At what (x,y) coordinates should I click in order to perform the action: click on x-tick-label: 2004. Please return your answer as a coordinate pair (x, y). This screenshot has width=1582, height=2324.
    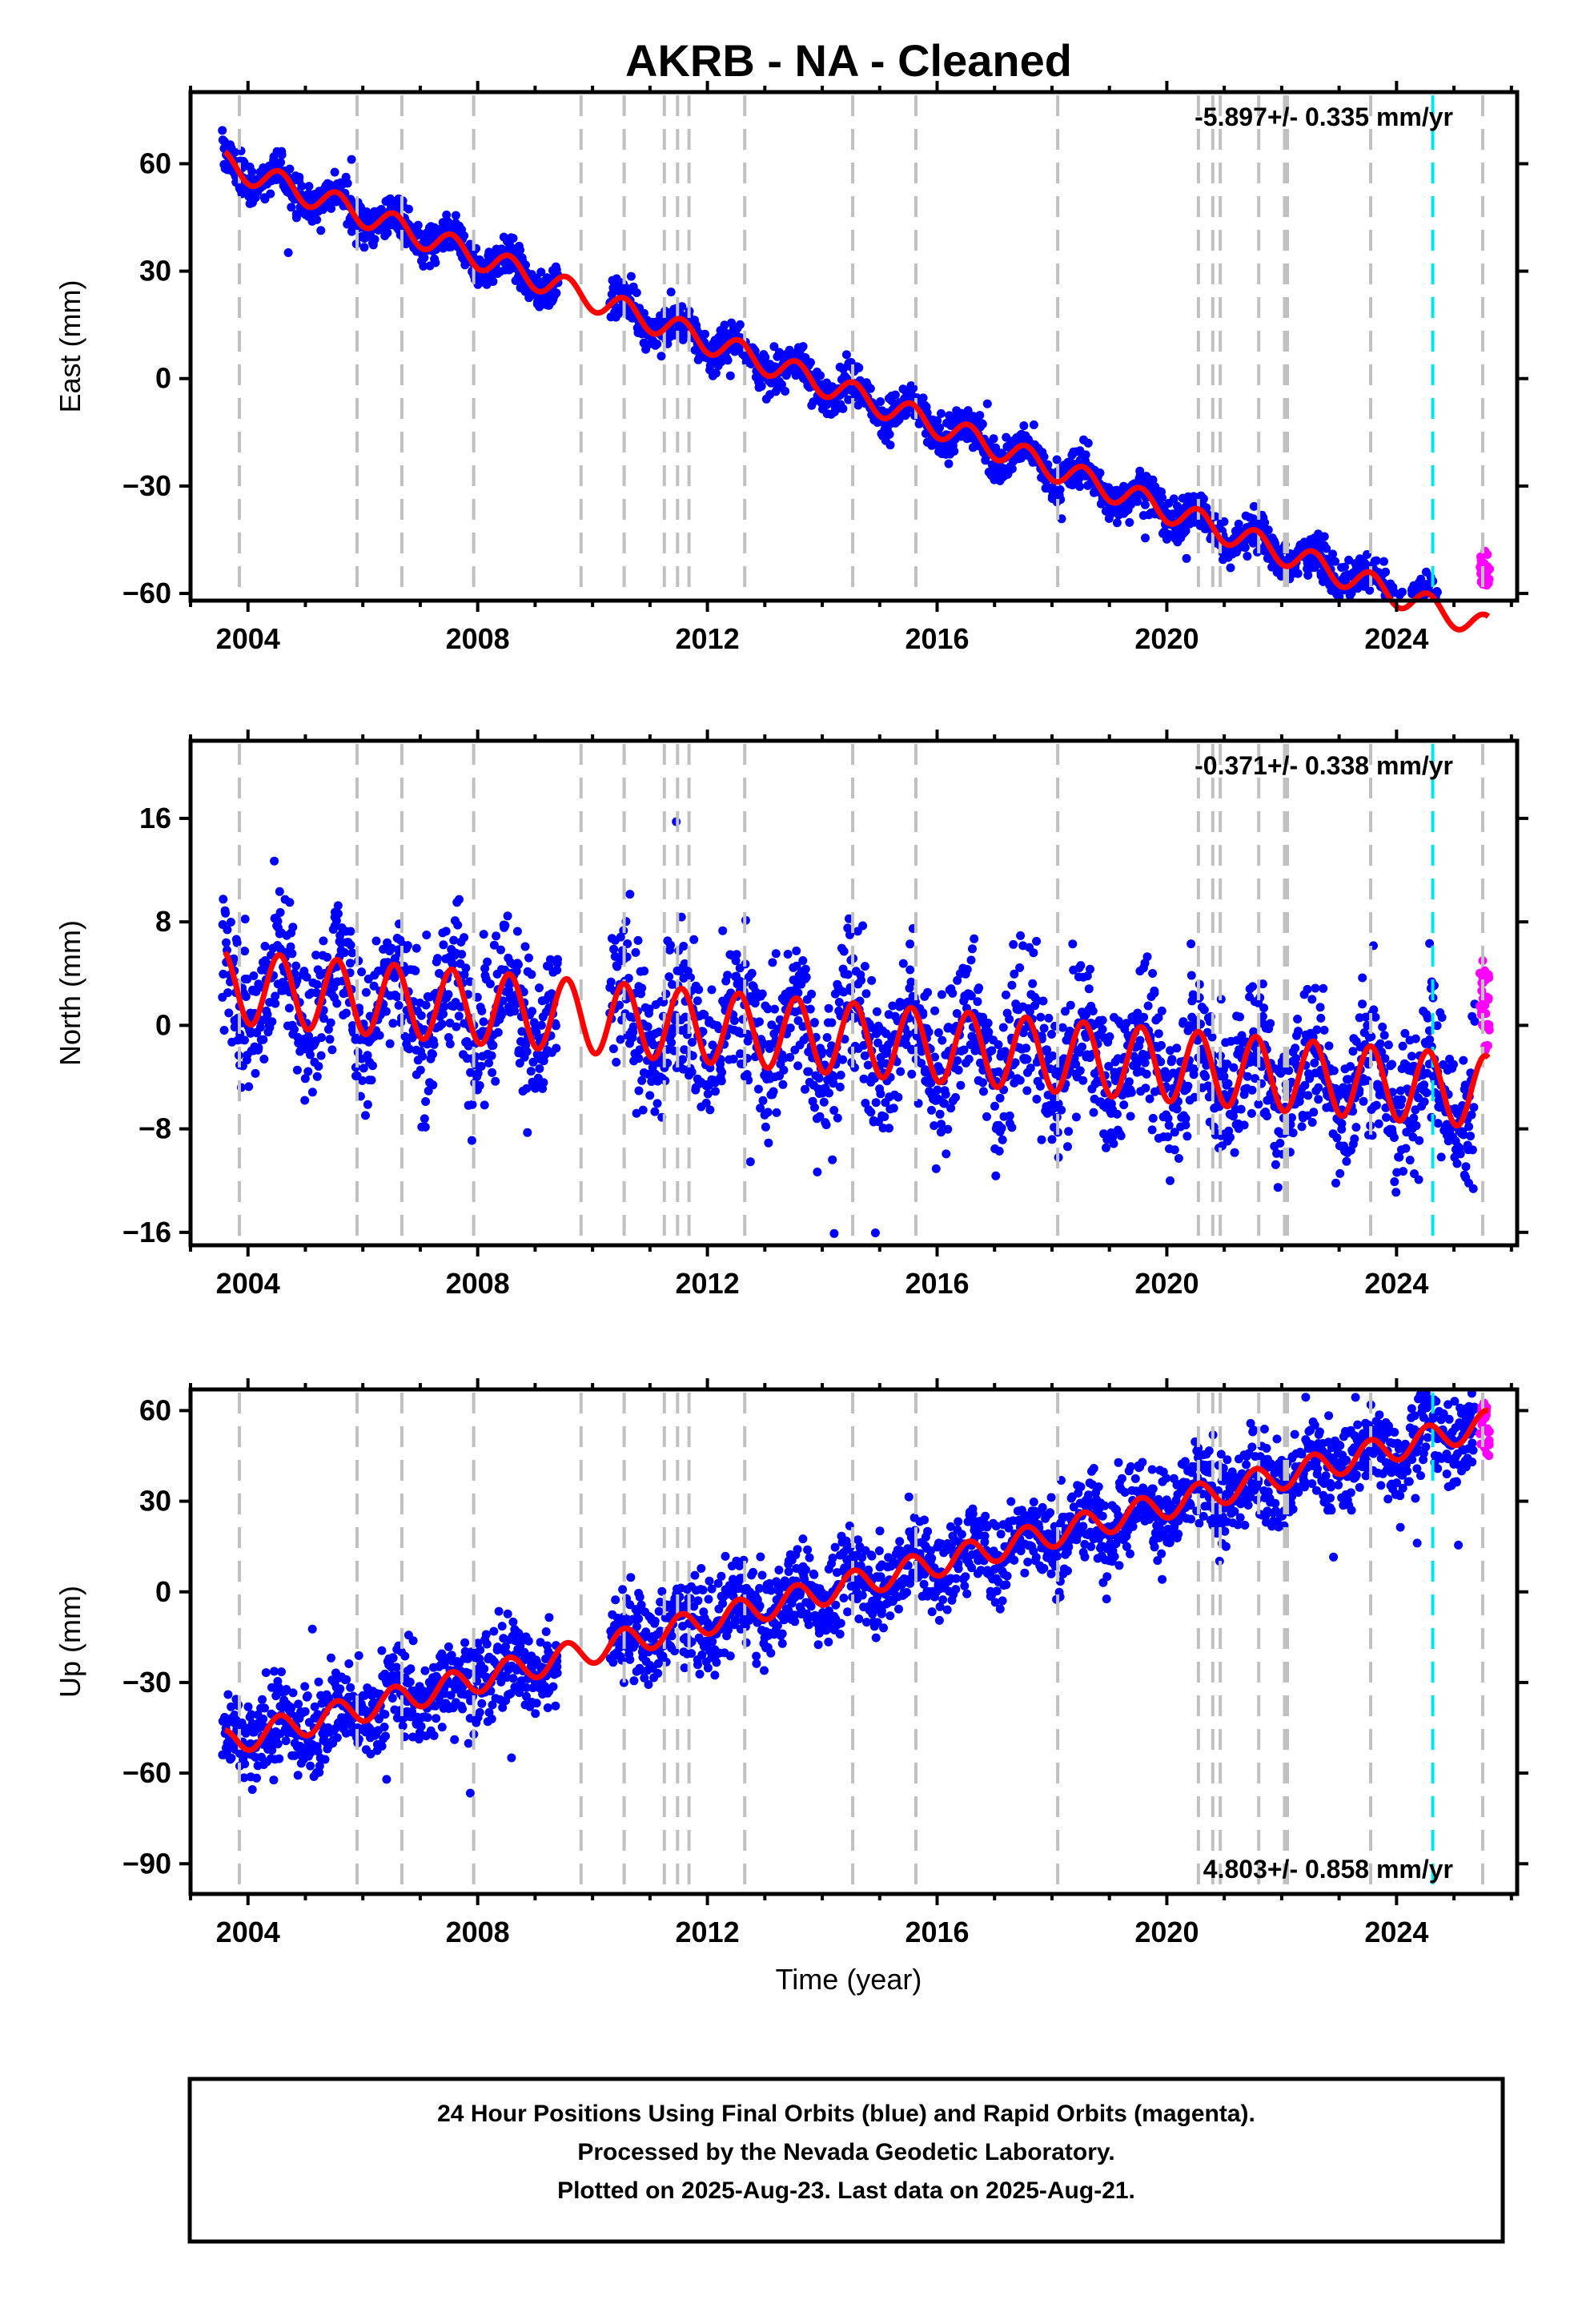
    Looking at the image, I should click on (248, 638).